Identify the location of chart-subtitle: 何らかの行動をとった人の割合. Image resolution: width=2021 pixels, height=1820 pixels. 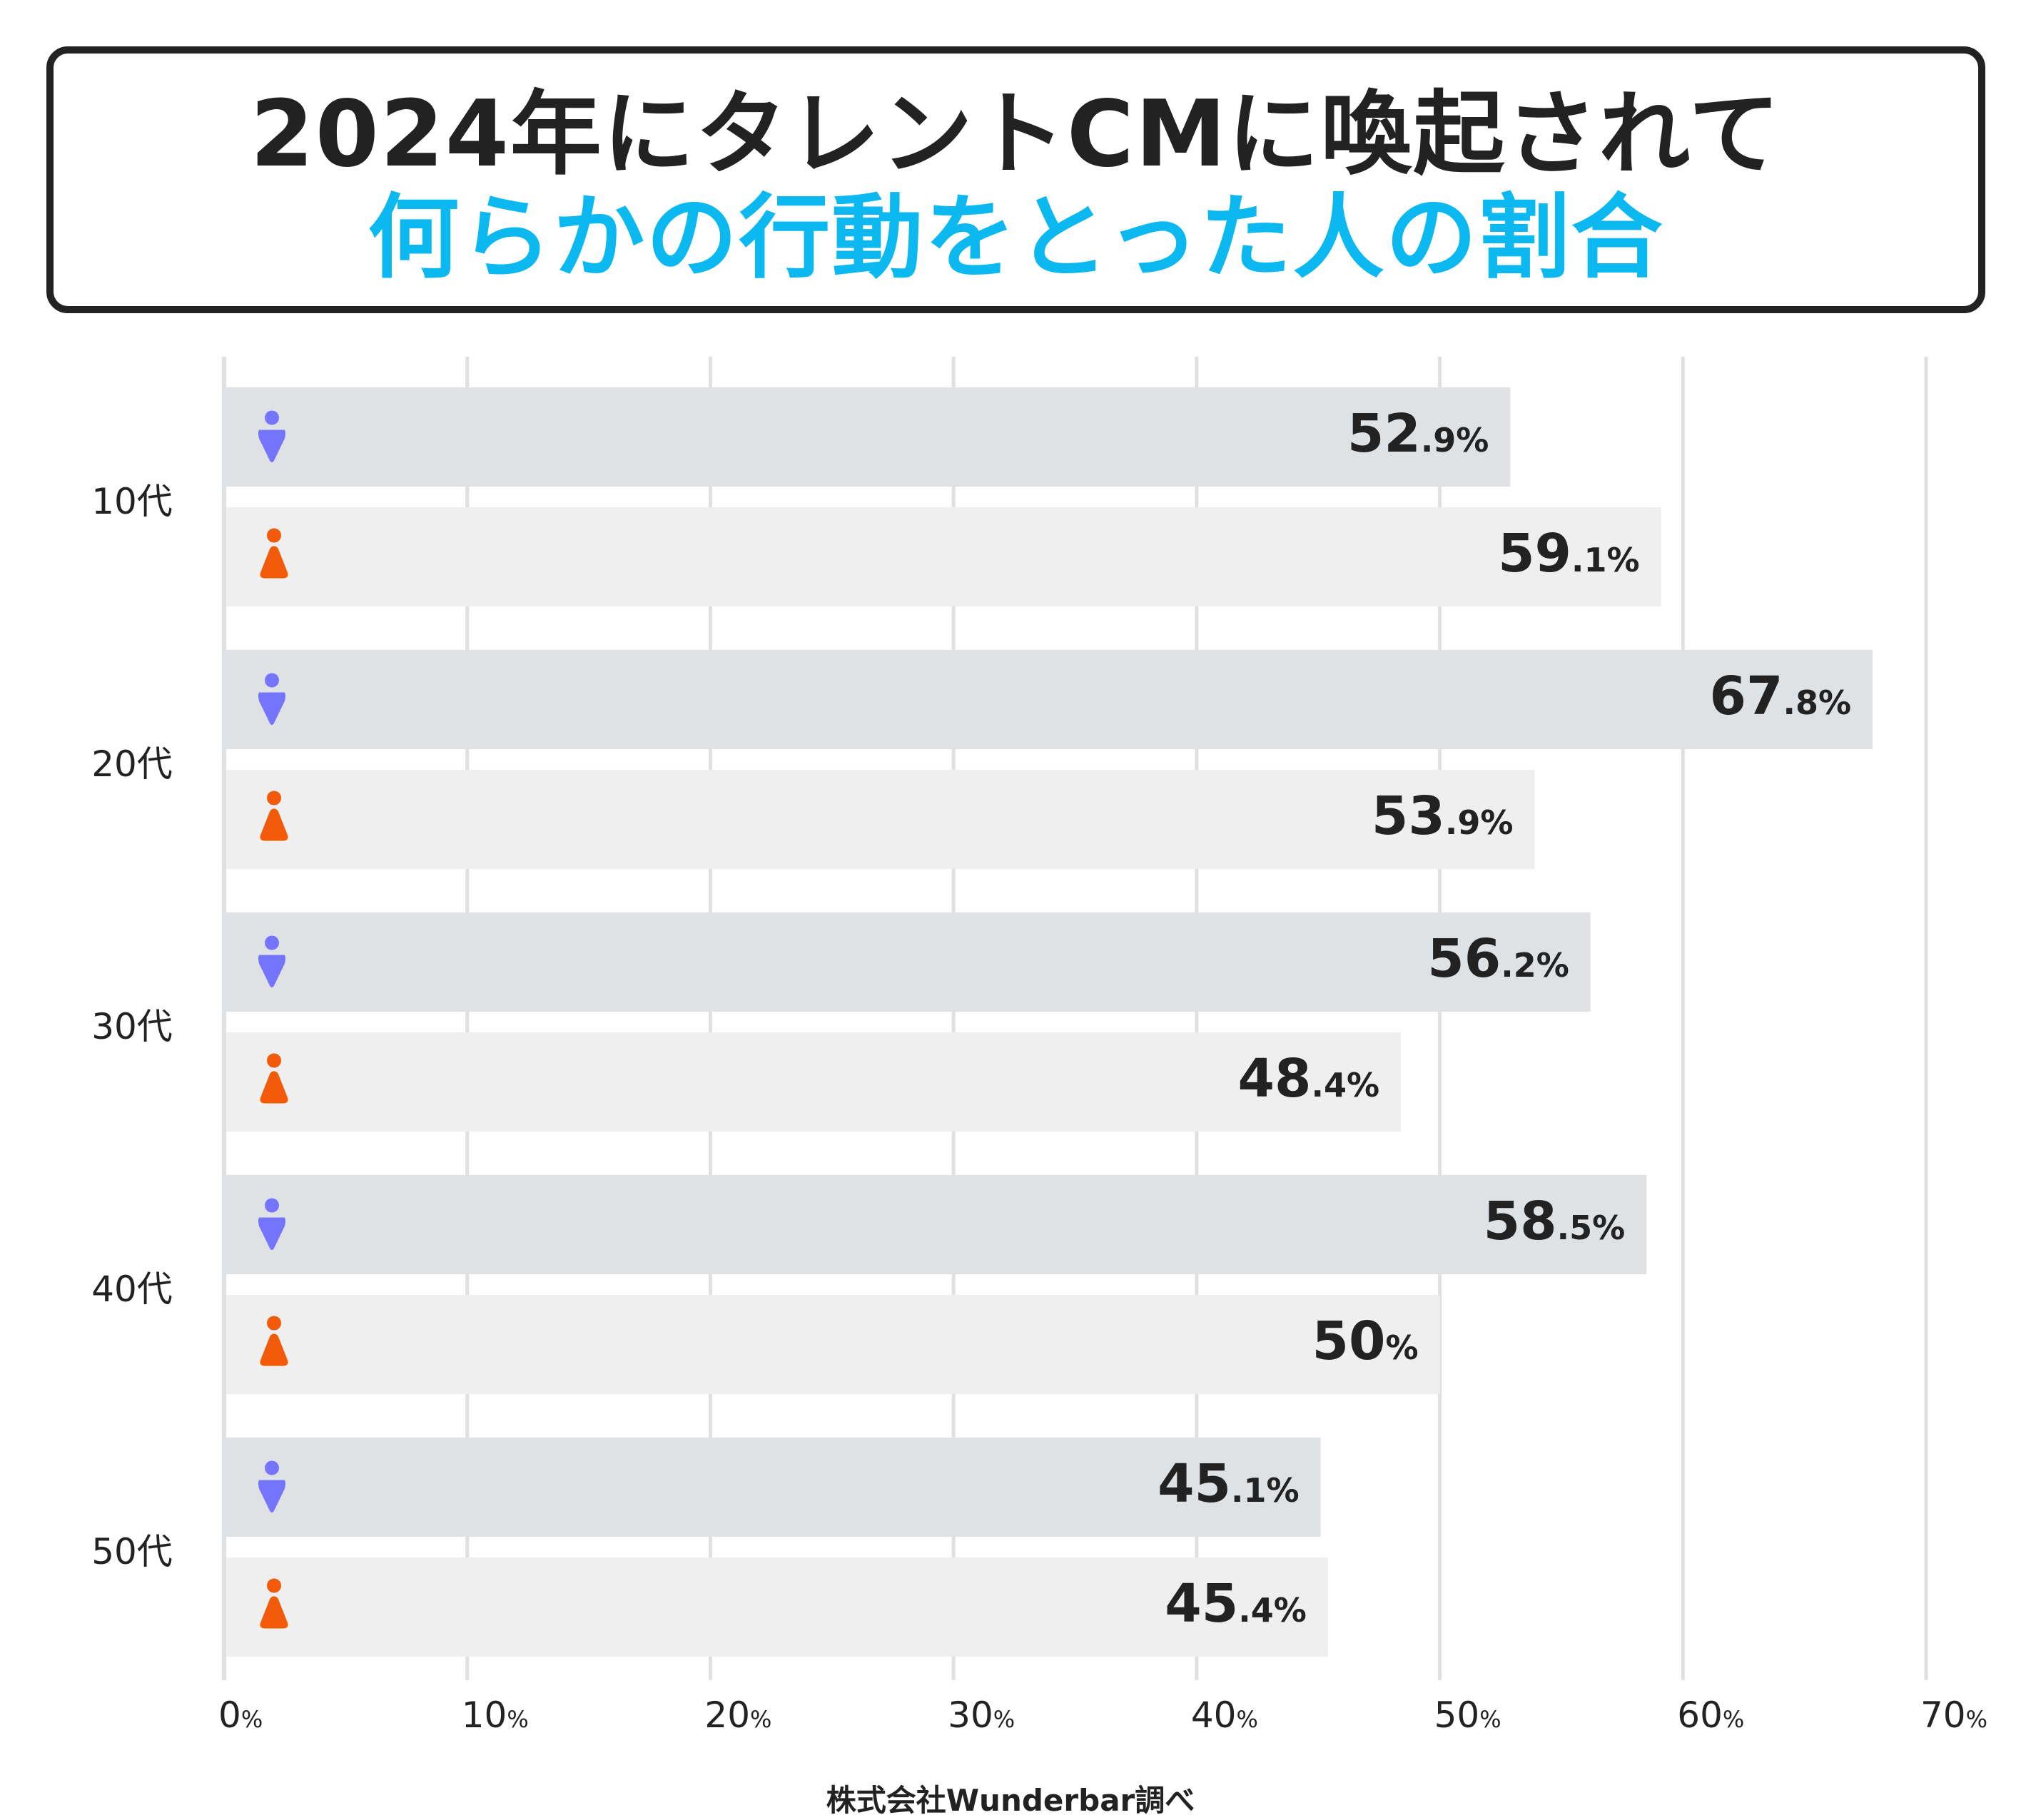
(1016, 238).